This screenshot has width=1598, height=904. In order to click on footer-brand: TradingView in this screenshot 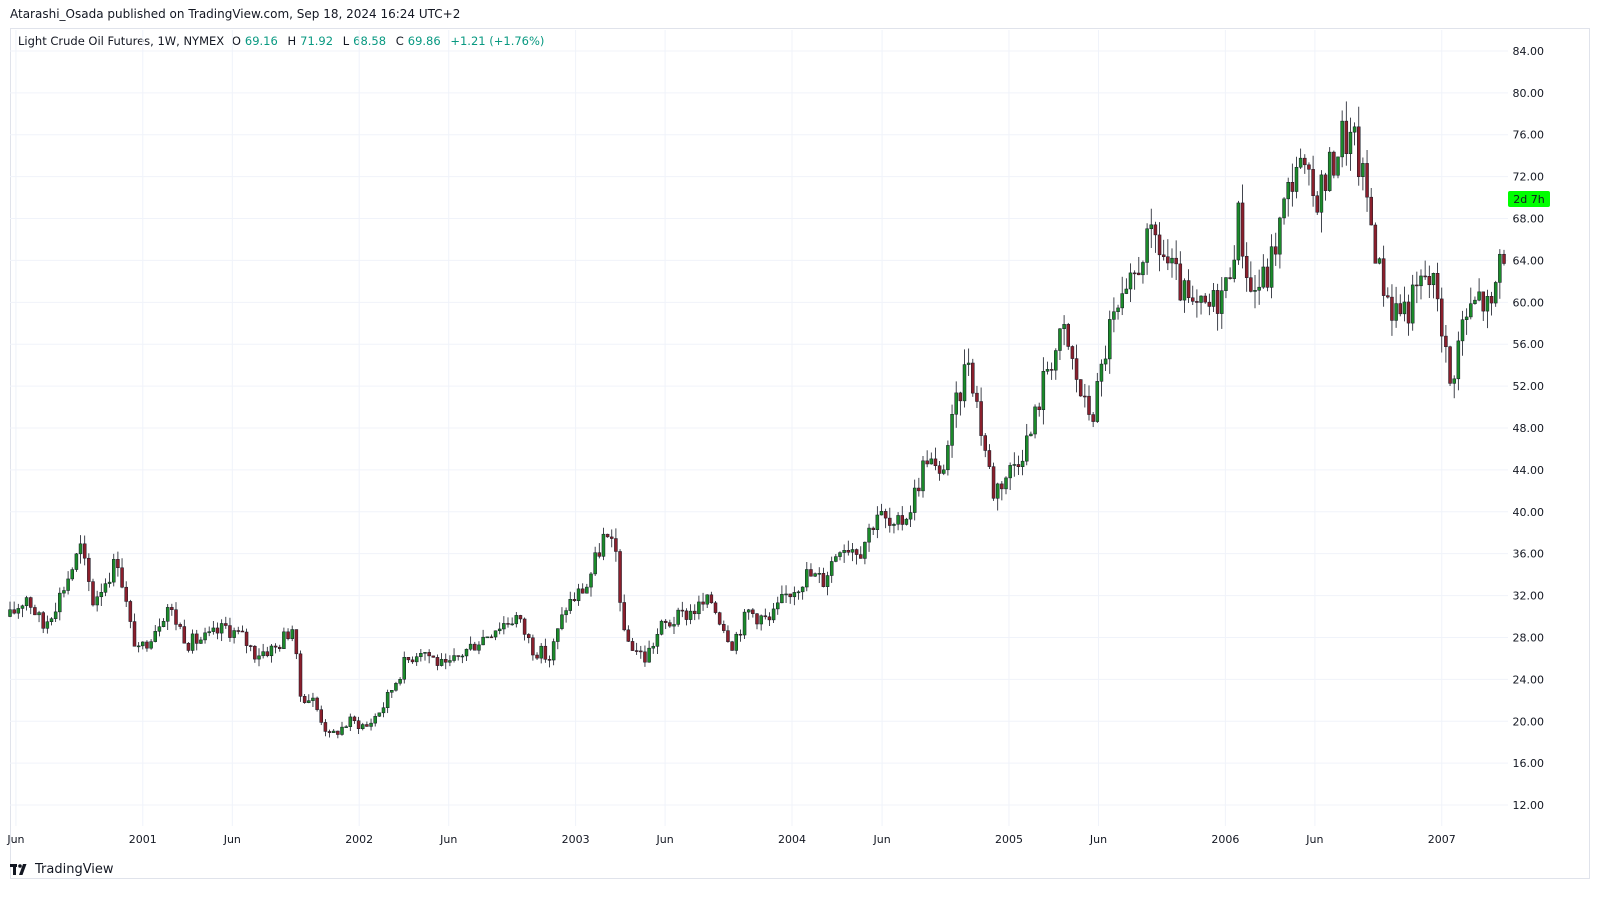, I will do `click(62, 869)`.